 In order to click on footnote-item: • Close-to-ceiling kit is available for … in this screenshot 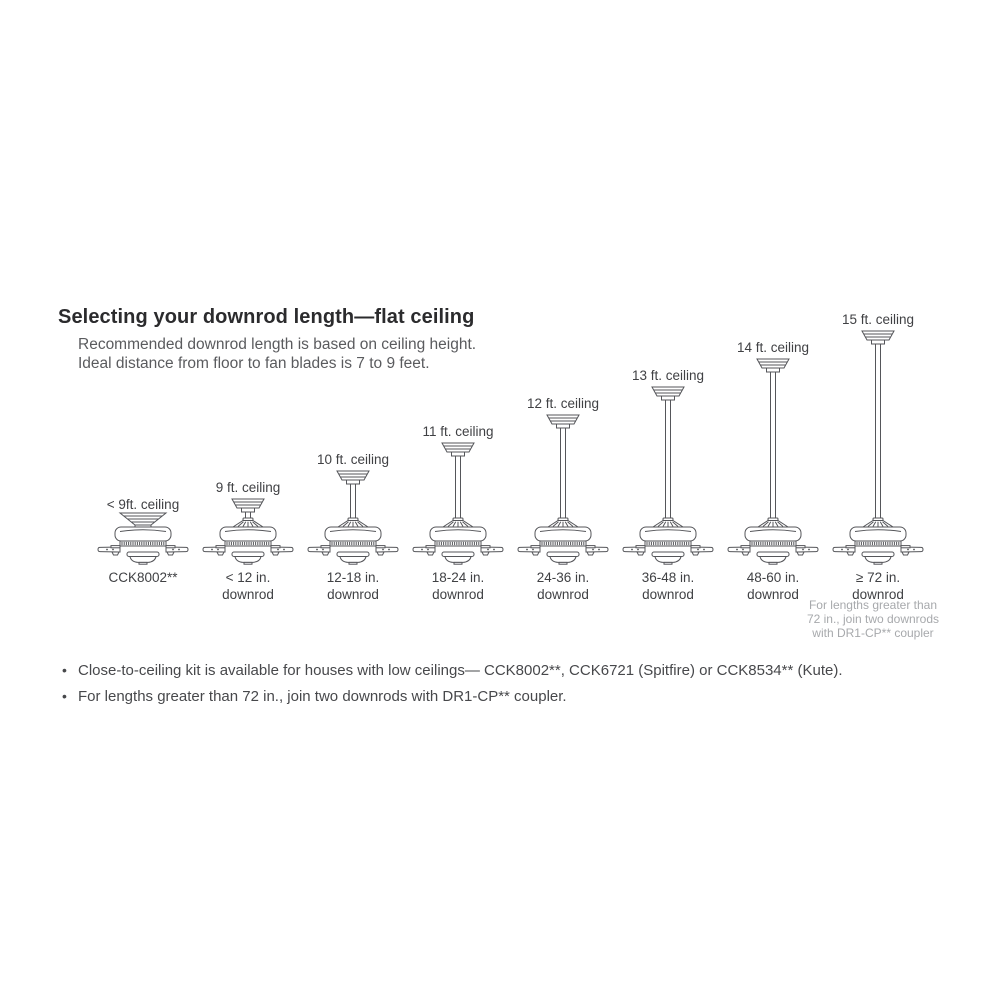, I will do `click(517, 670)`.